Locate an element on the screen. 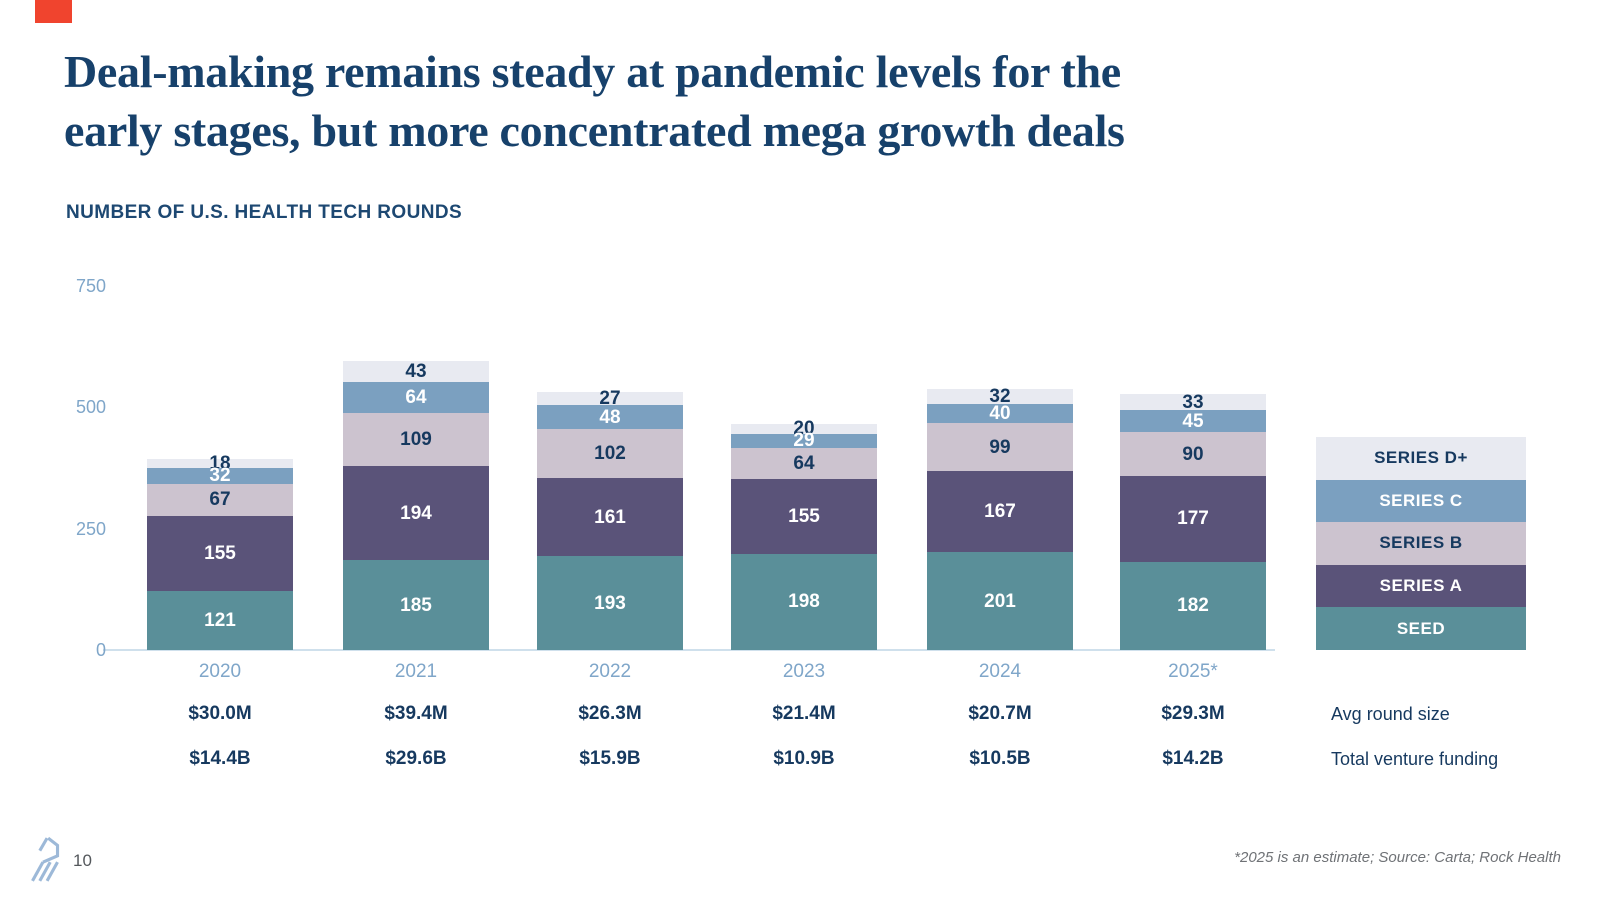  bar-value-label: 167 is located at coordinates (1000, 512).